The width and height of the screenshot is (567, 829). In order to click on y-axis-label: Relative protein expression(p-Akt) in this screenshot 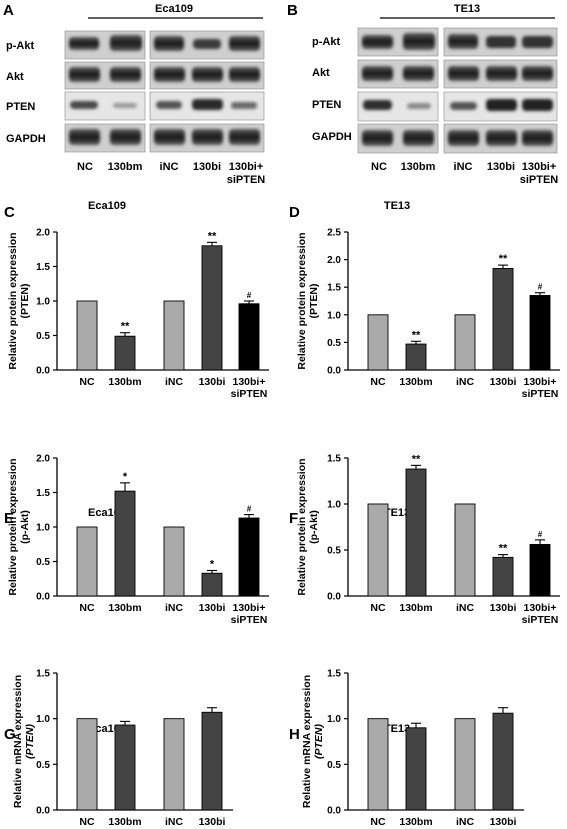, I will do `click(19, 526)`.